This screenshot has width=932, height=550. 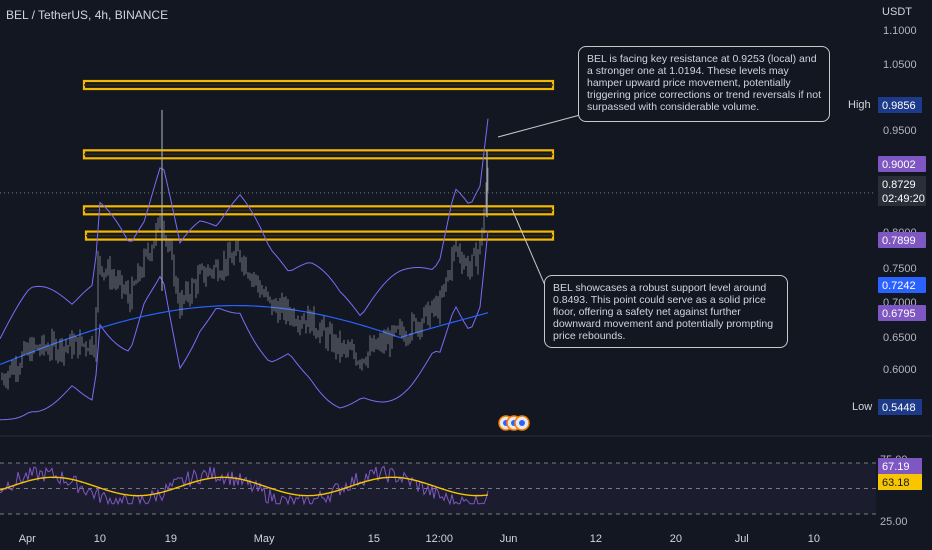 I want to click on rsi-band, so click(x=438, y=488).